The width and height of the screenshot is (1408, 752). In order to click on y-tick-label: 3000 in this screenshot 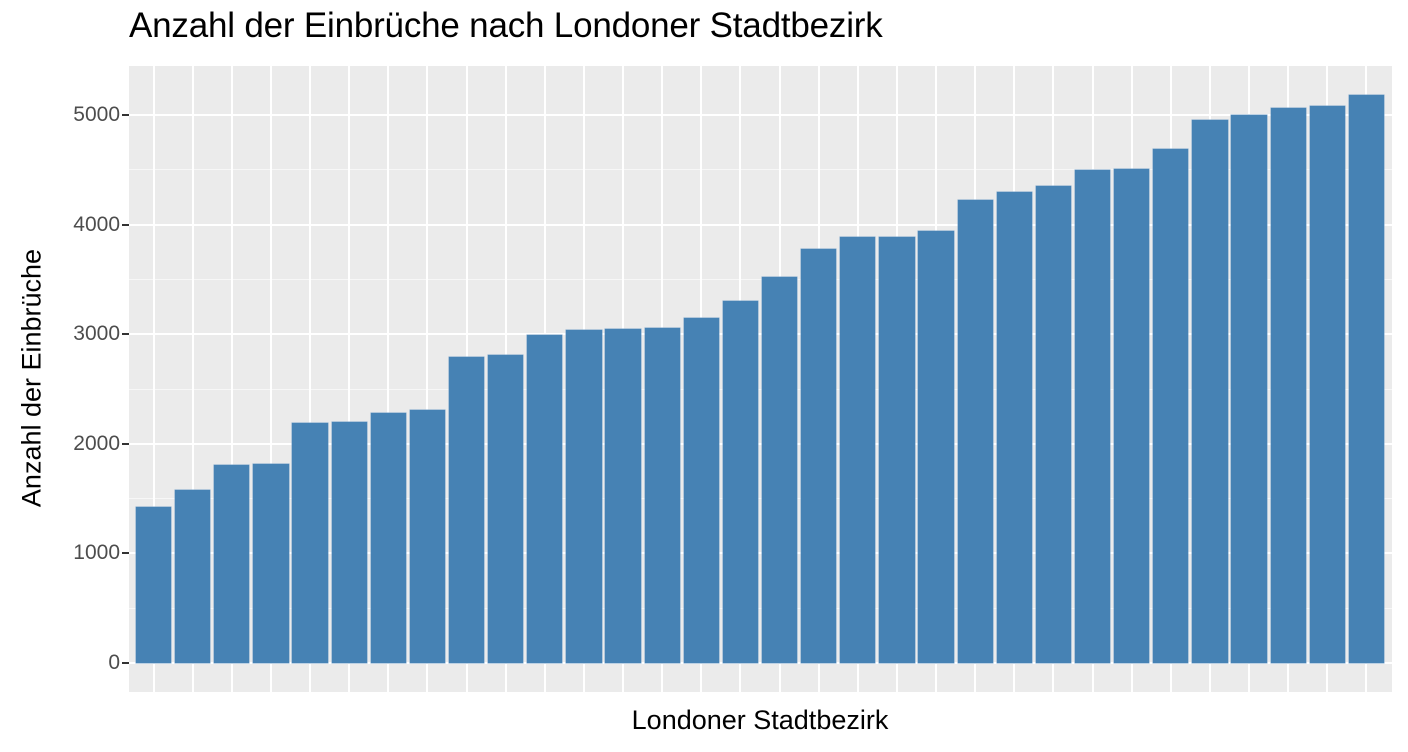, I will do `click(96, 334)`.